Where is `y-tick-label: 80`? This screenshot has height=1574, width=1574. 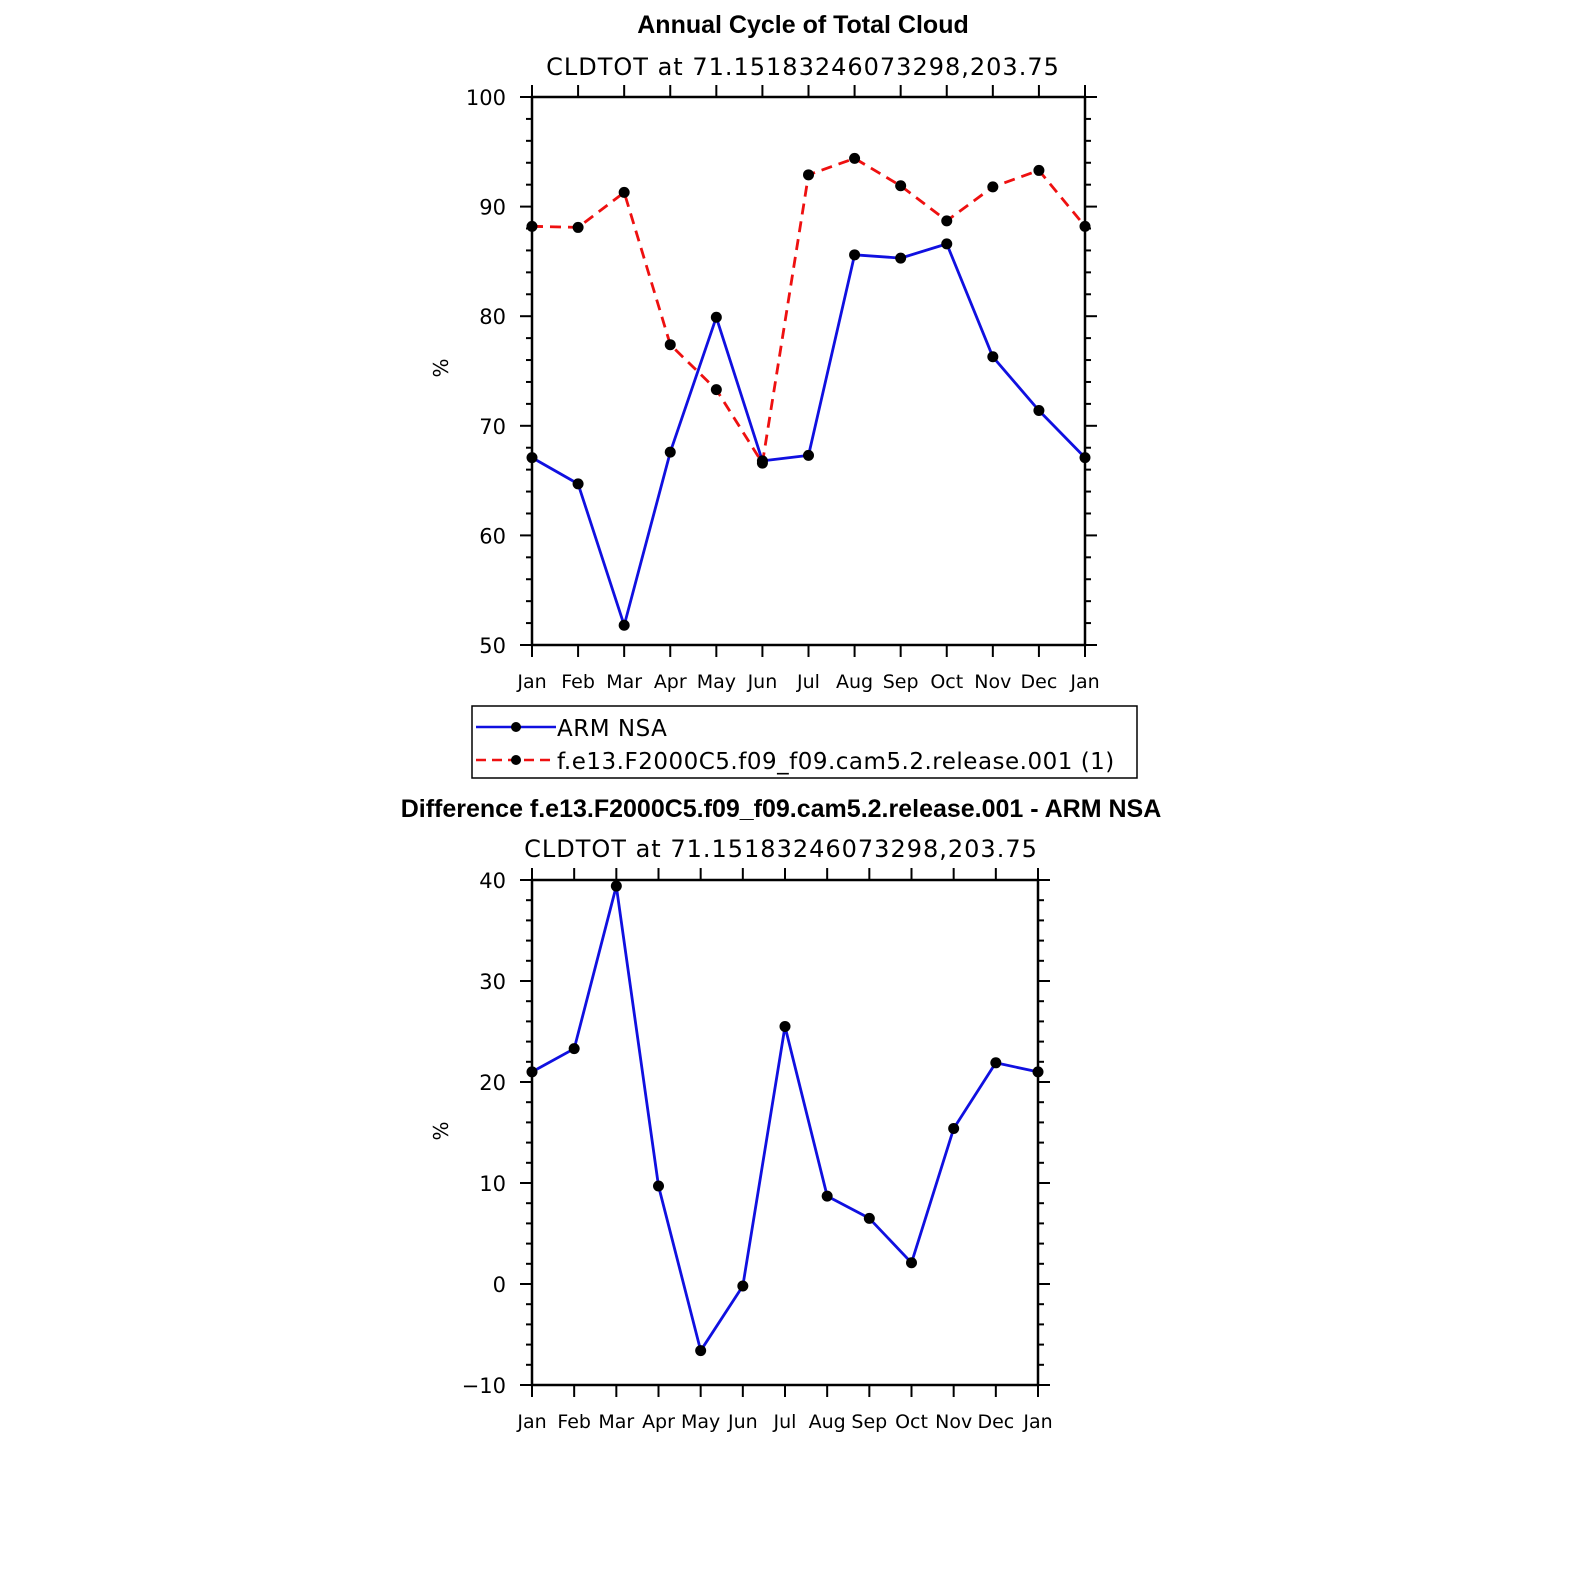 y-tick-label: 80 is located at coordinates (492, 317).